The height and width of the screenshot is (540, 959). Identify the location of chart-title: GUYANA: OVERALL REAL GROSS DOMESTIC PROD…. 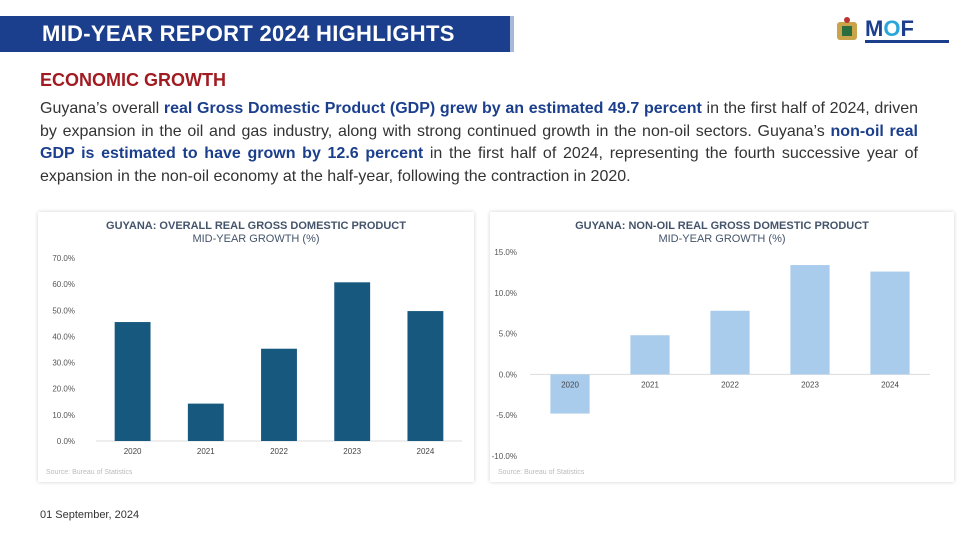
(256, 226).